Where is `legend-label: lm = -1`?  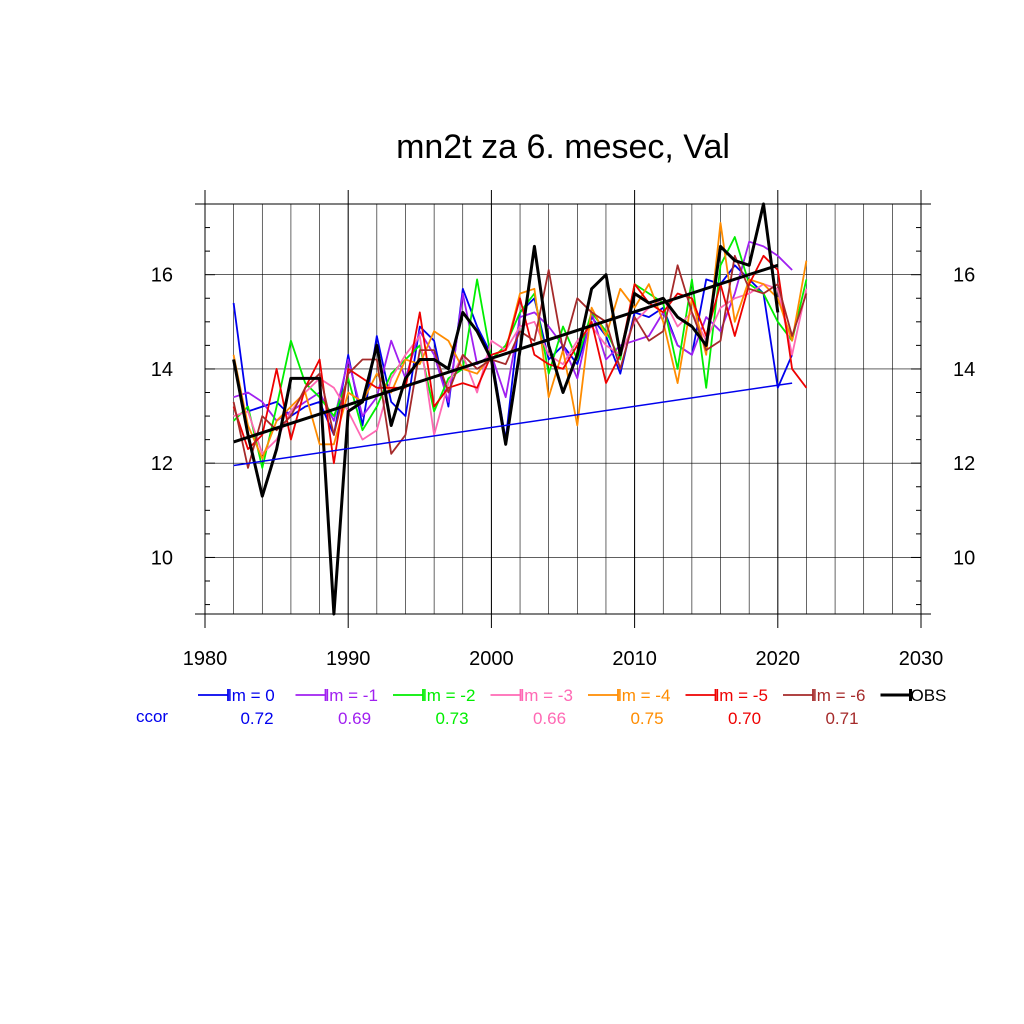
legend-label: lm = -1 is located at coordinates (352, 695).